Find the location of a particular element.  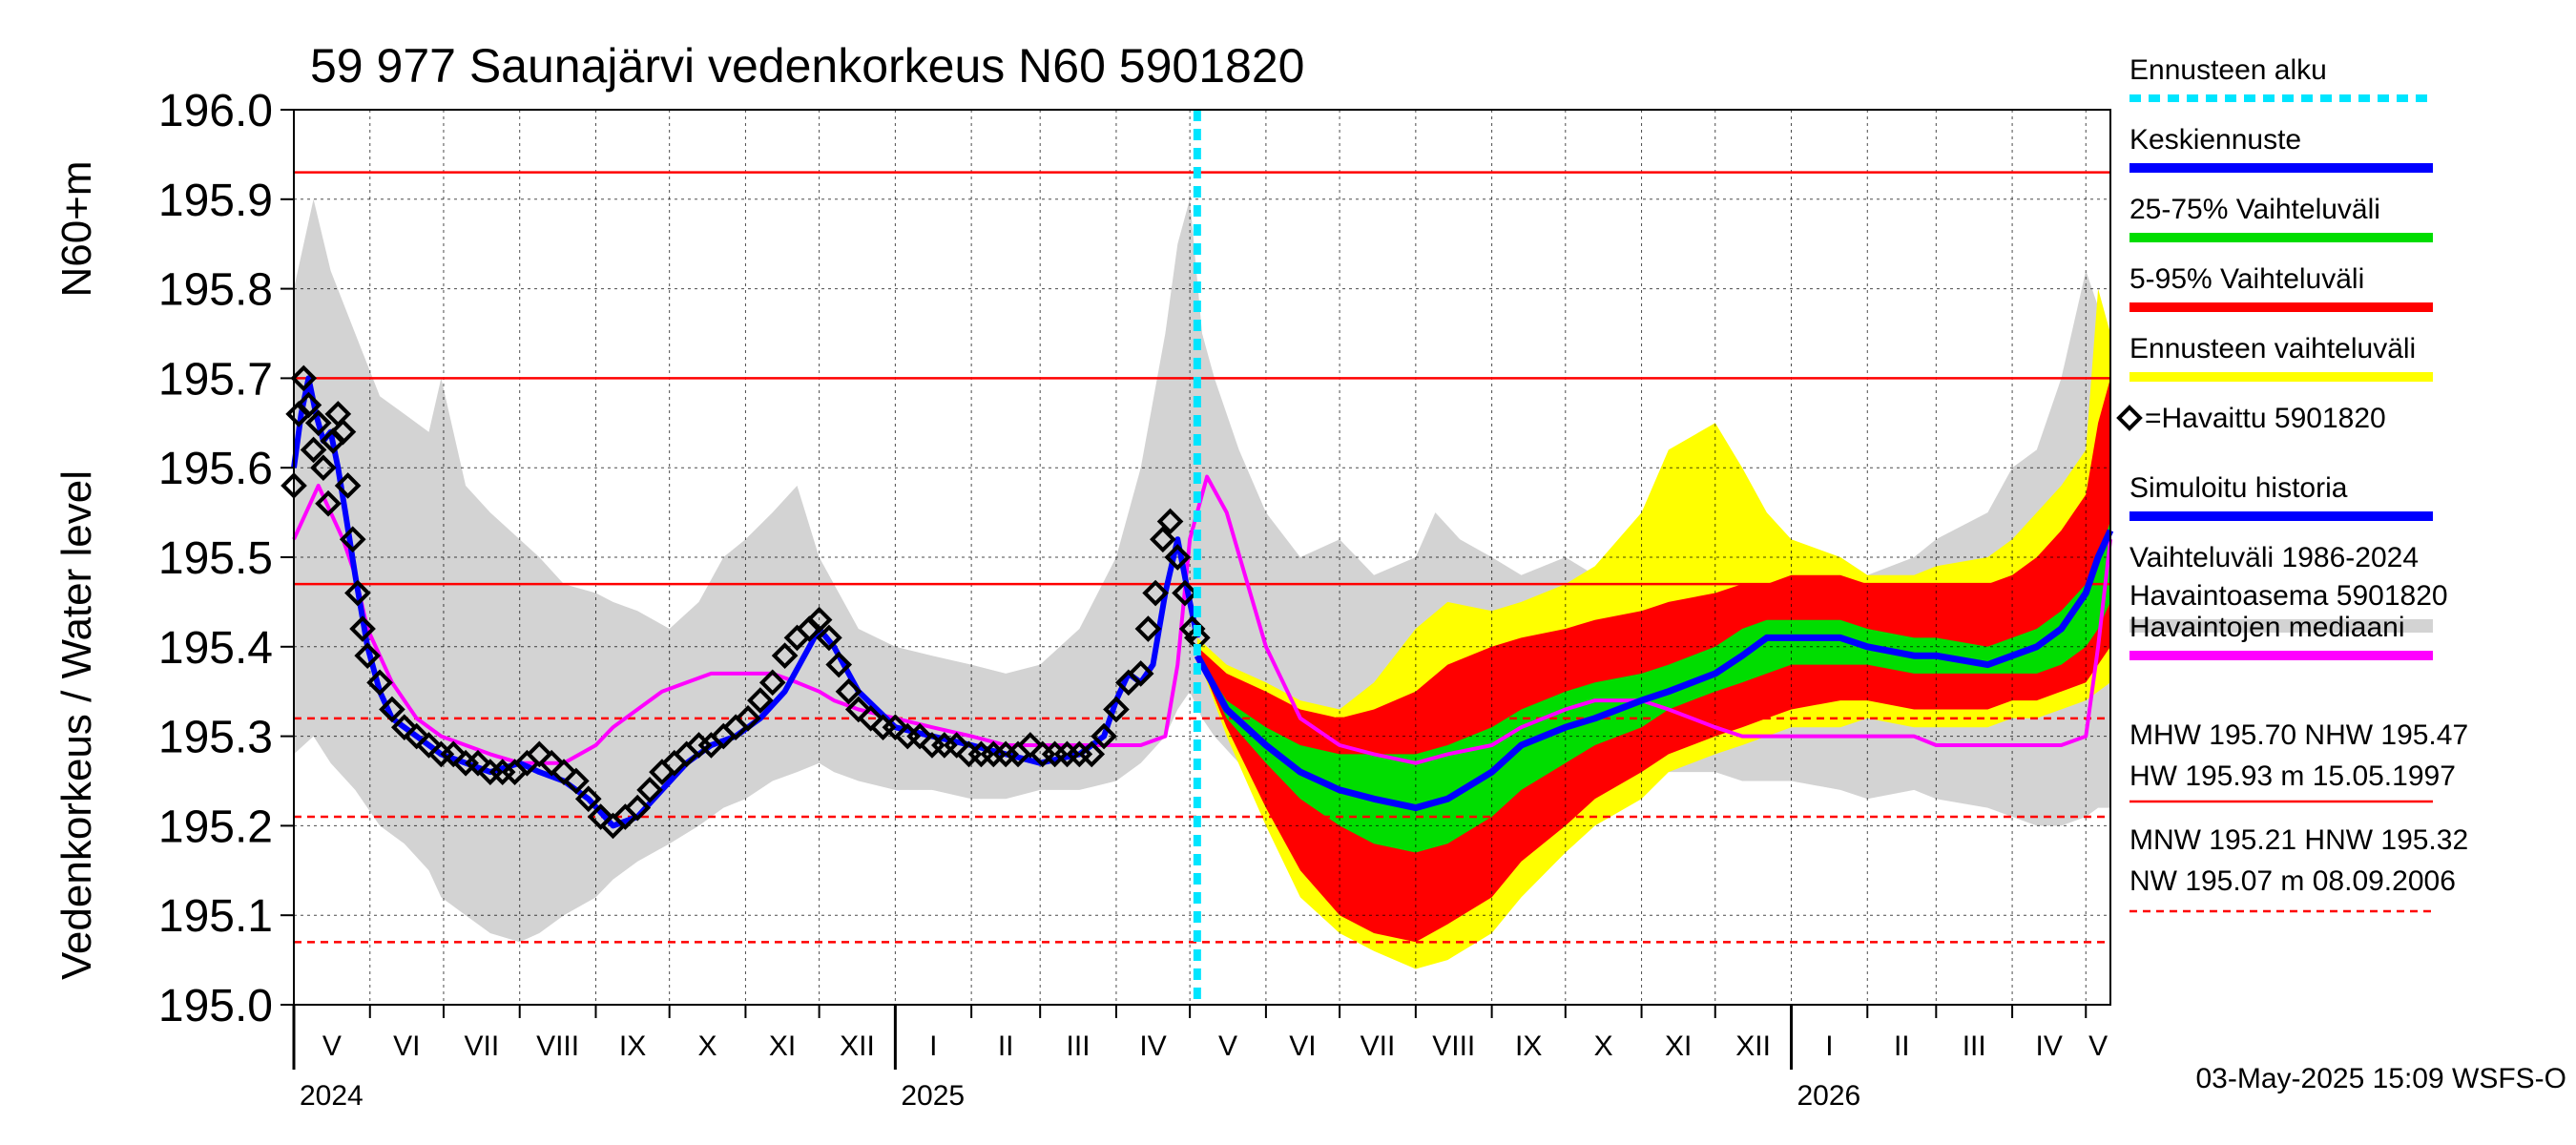

band-25-75-vaihteluv-li is located at coordinates (1653, 687).